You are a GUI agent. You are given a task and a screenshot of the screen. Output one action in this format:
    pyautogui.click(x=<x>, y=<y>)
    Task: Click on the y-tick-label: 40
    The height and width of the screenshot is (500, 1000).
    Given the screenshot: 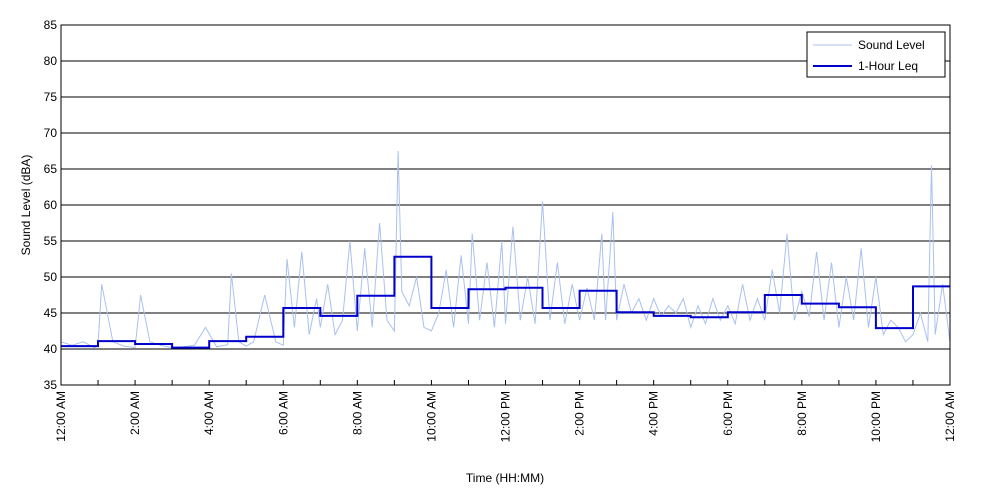 What is the action you would take?
    pyautogui.click(x=51, y=349)
    